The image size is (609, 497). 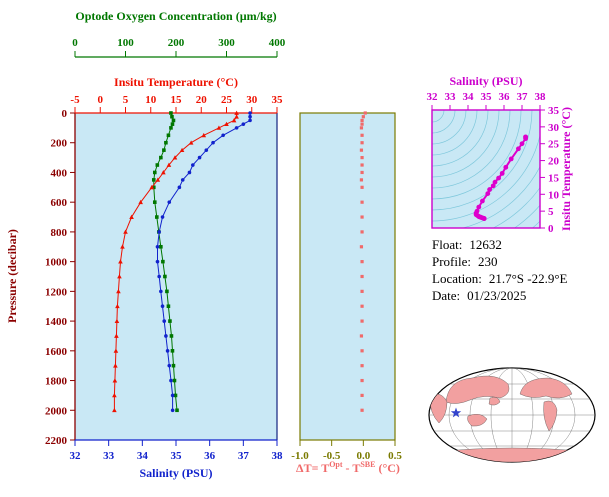 What do you see at coordinates (528, 278) in the screenshot?
I see `location-value: 21.7°S -22.9°E` at bounding box center [528, 278].